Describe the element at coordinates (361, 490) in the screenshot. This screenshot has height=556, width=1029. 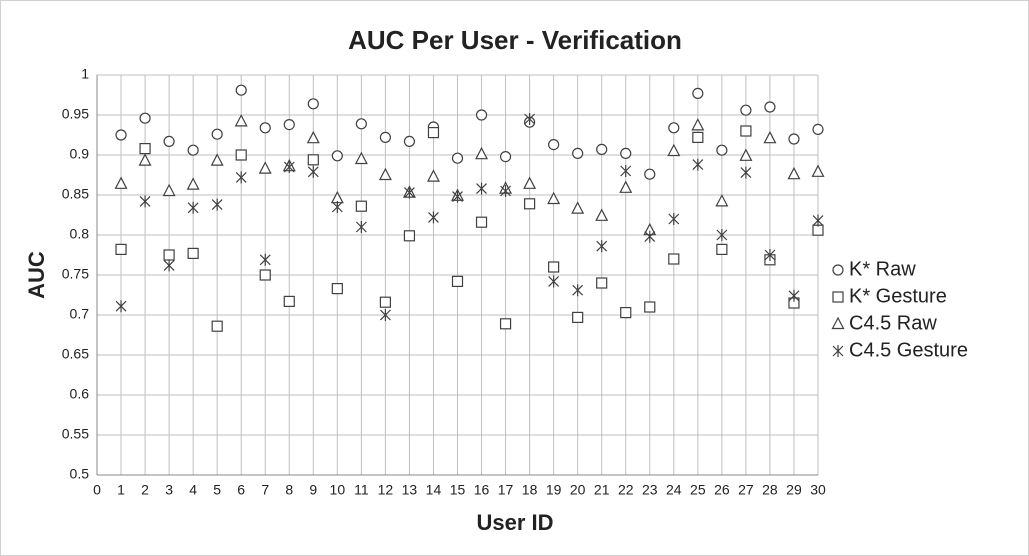
I see `x-tick-label: 11` at that location.